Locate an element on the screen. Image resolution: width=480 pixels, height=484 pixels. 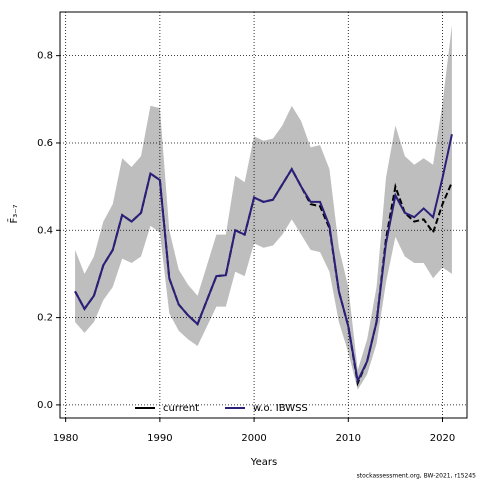
y-tick-label: 0.4 is located at coordinates (45, 230).